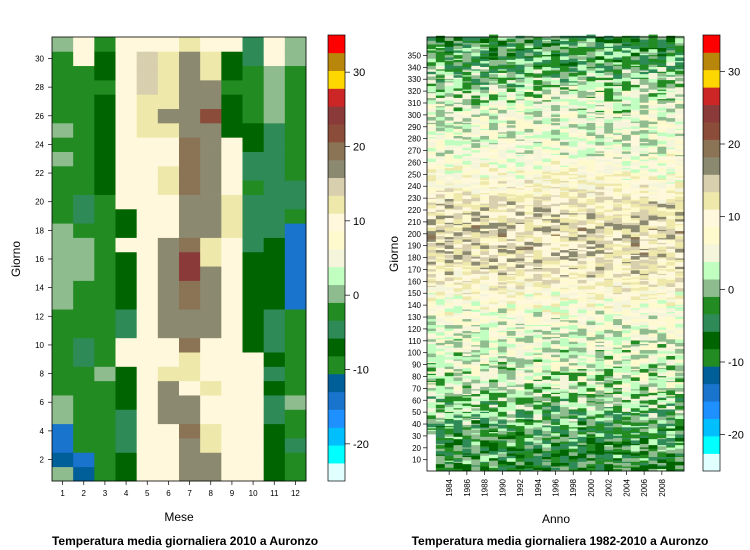  What do you see at coordinates (359, 222) in the screenshot?
I see `color-key-label: 10` at bounding box center [359, 222].